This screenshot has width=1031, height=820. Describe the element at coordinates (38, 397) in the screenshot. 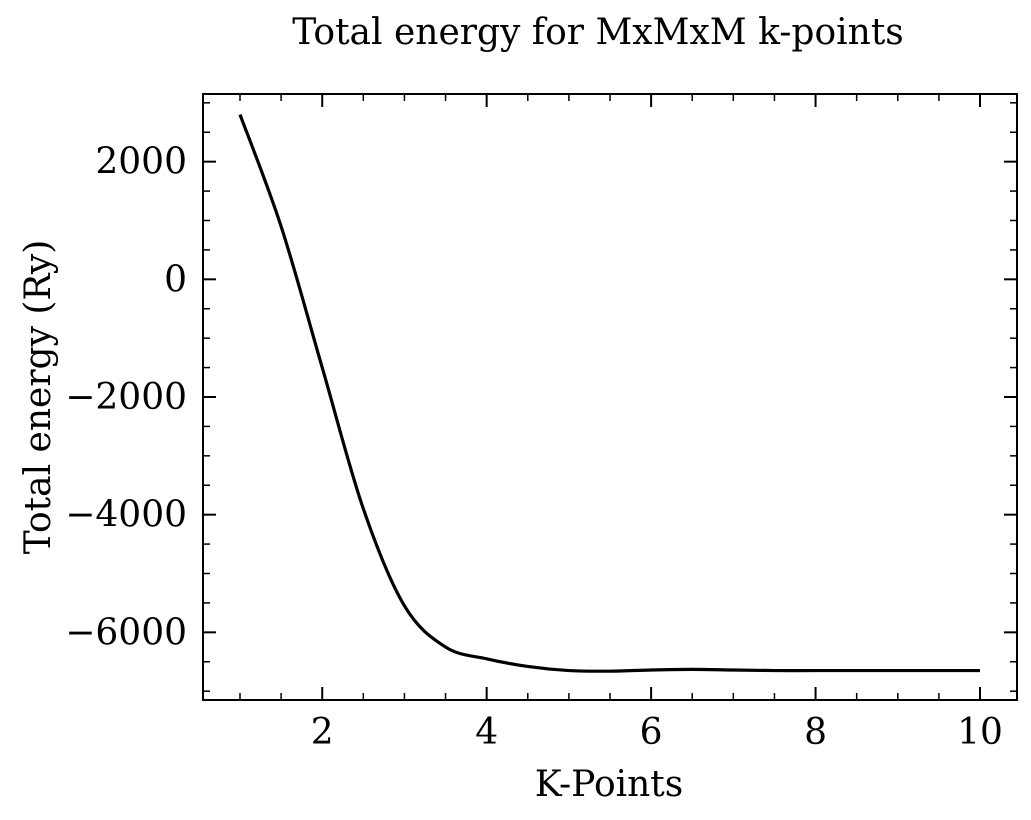

I see `y-axis-label: Total energy (Ry)` at that location.